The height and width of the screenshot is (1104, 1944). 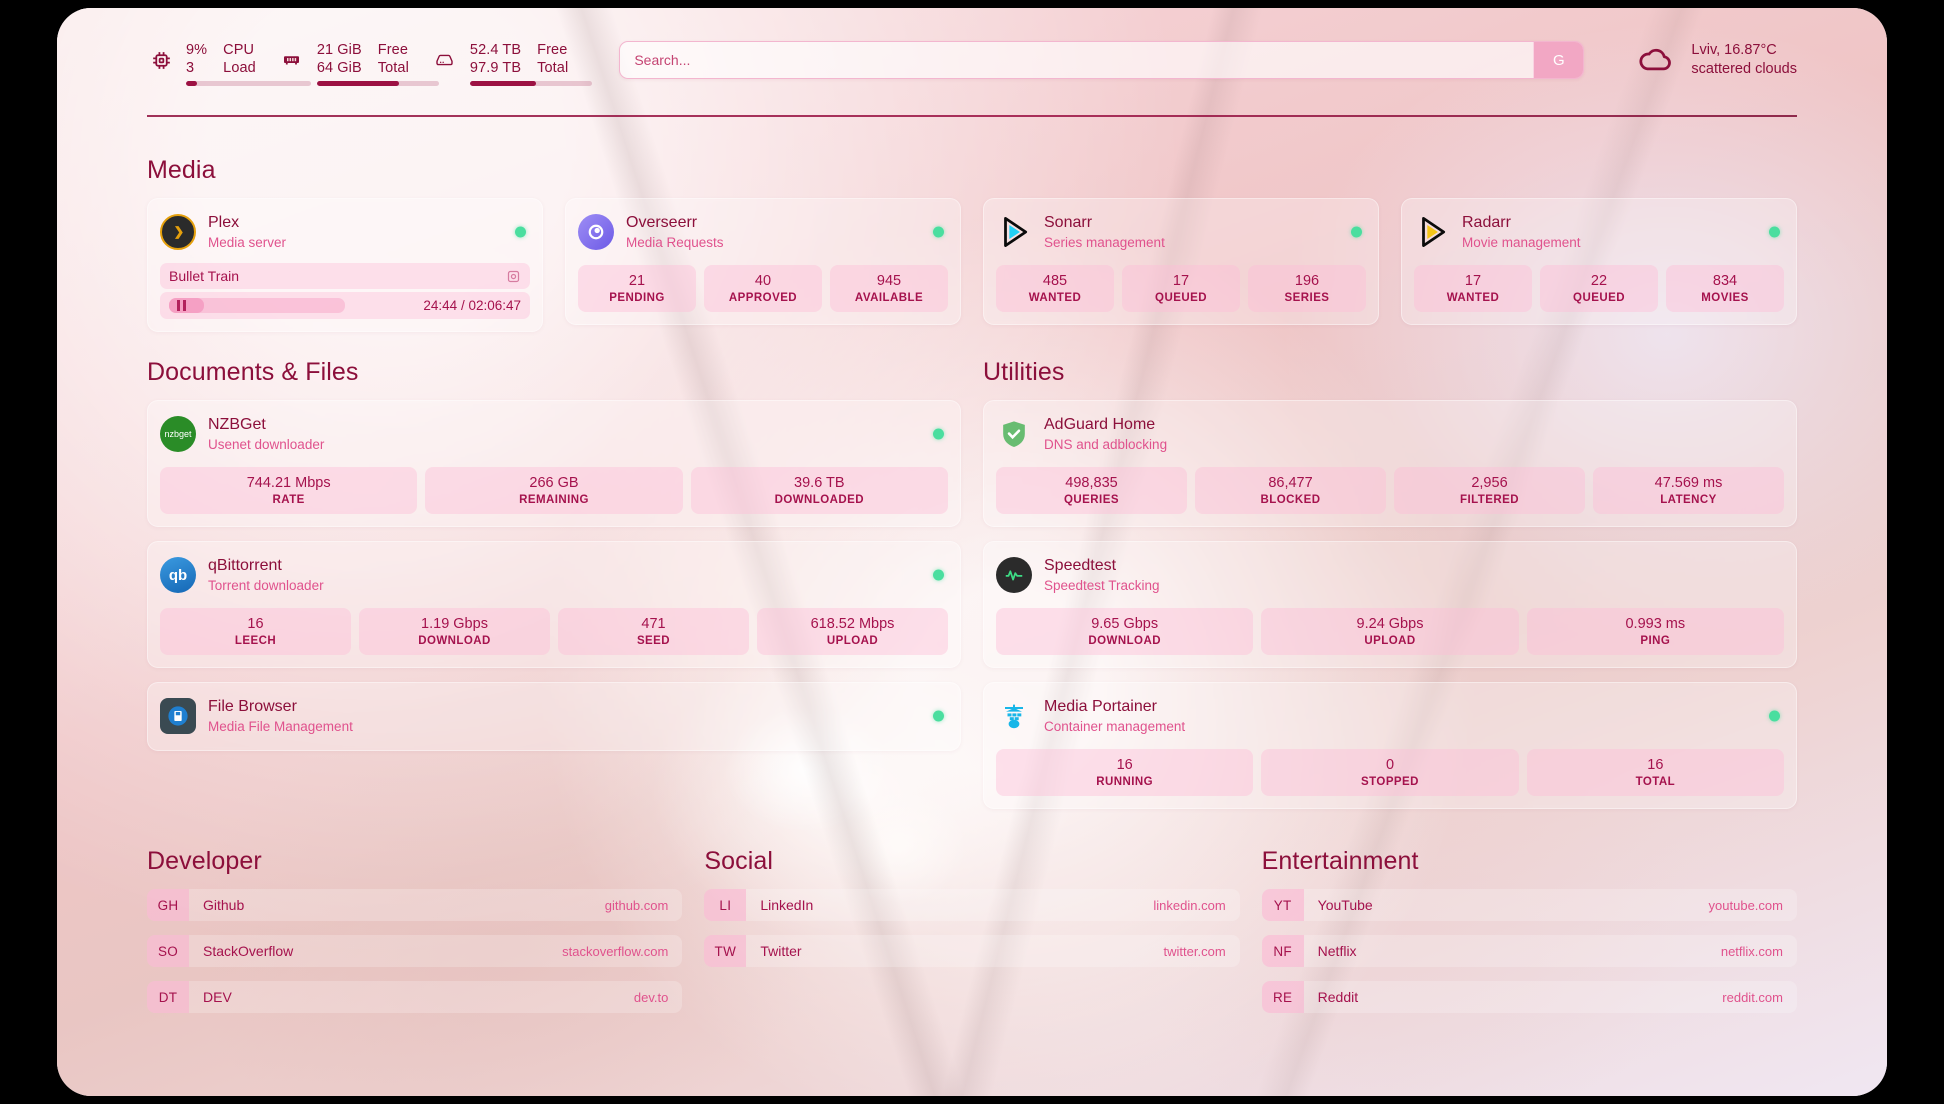 I want to click on service-desc: DNS and adblocking, so click(x=1106, y=444).